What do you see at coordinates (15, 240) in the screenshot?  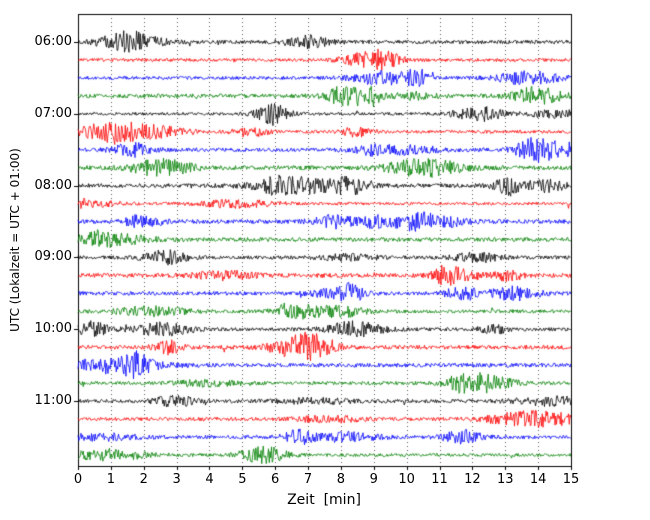 I see `y-axis-label: UTC (Lokalzeit = UTC + 01:00)` at bounding box center [15, 240].